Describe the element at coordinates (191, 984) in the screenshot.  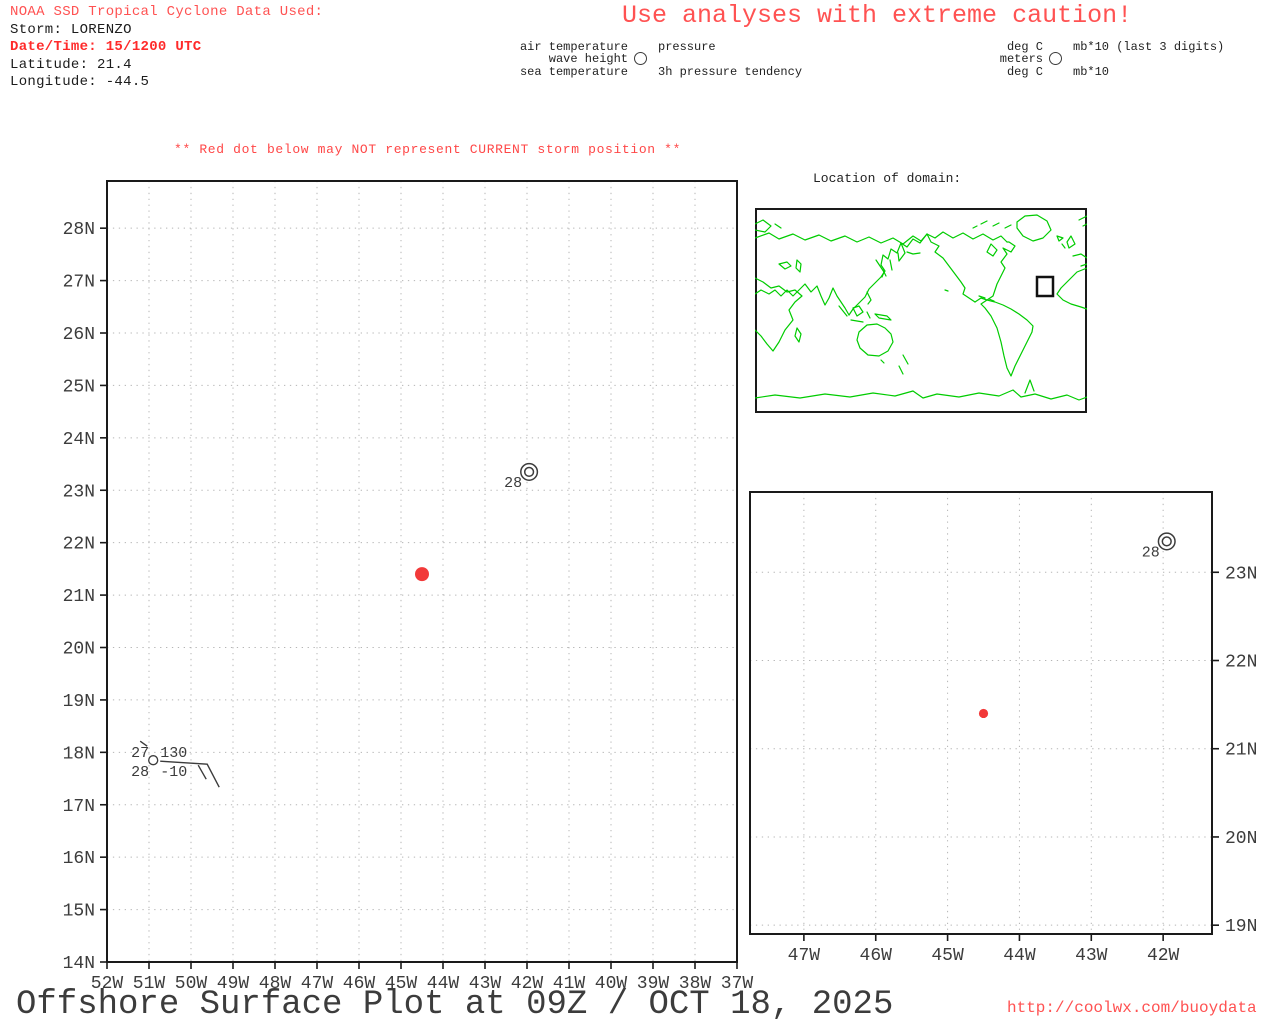
I see `x-tick-label: 50W` at that location.